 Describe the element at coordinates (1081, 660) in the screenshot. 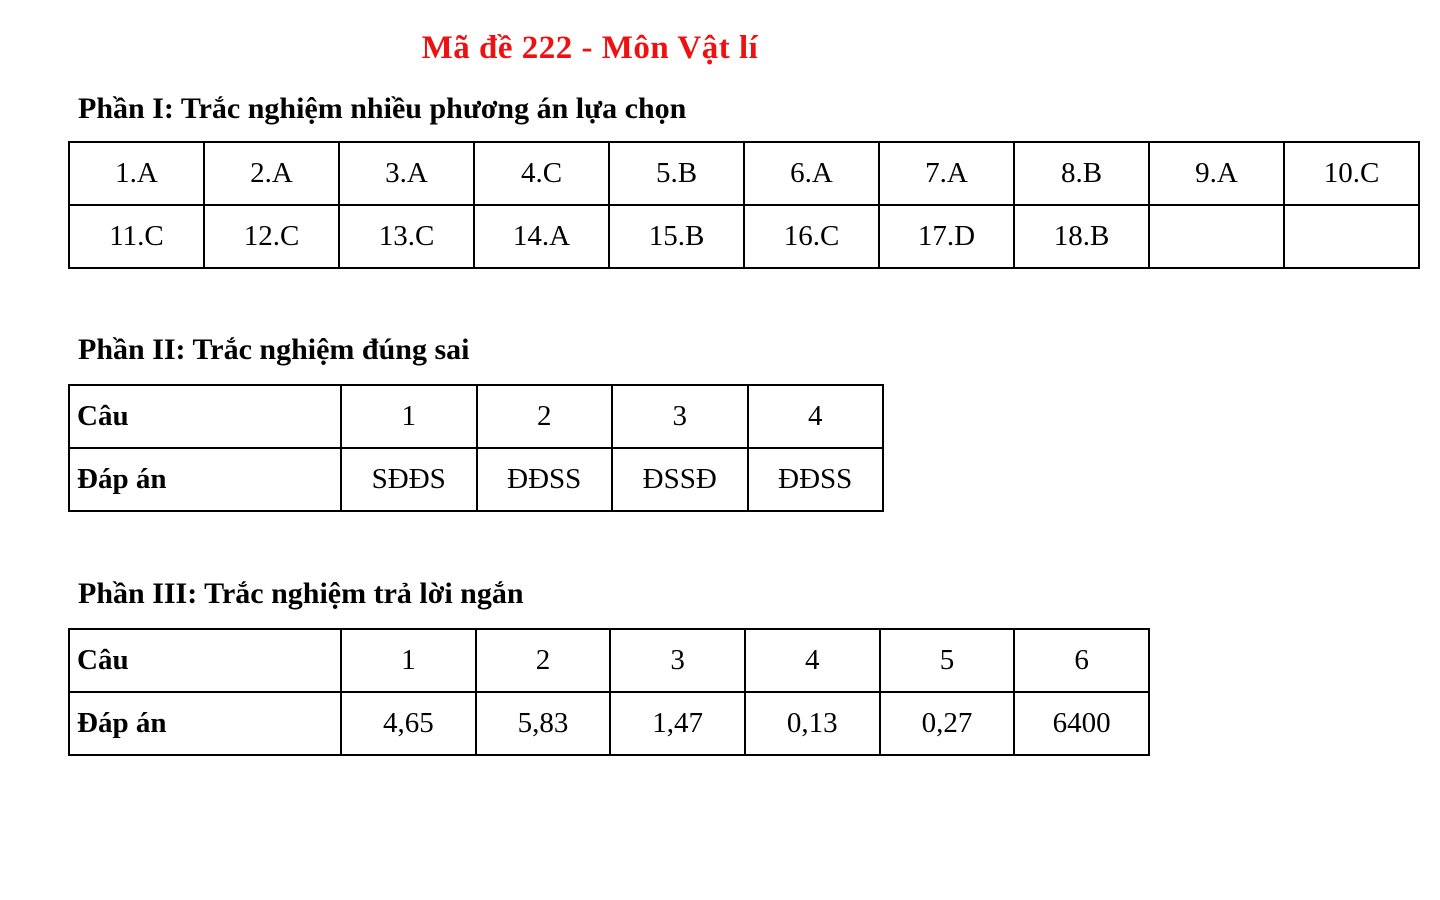

I see `question-number-cell: 6` at that location.